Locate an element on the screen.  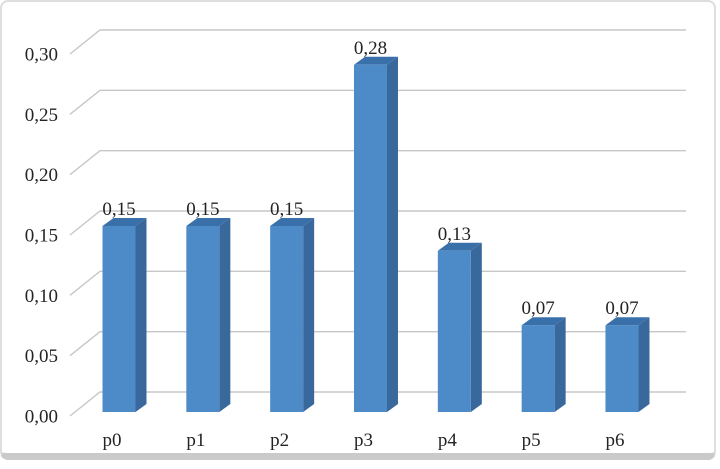
x-axis-category-label: p3 is located at coordinates (363, 440).